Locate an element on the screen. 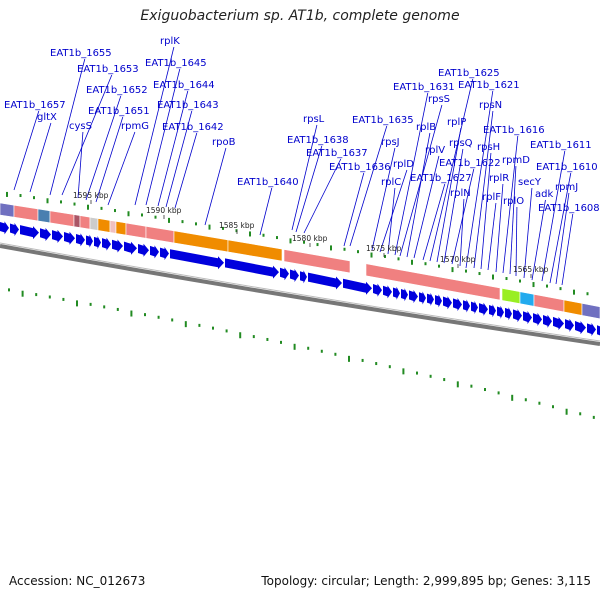 This screenshot has width=600, height=600. gene-label: rpsN is located at coordinates (490, 105).